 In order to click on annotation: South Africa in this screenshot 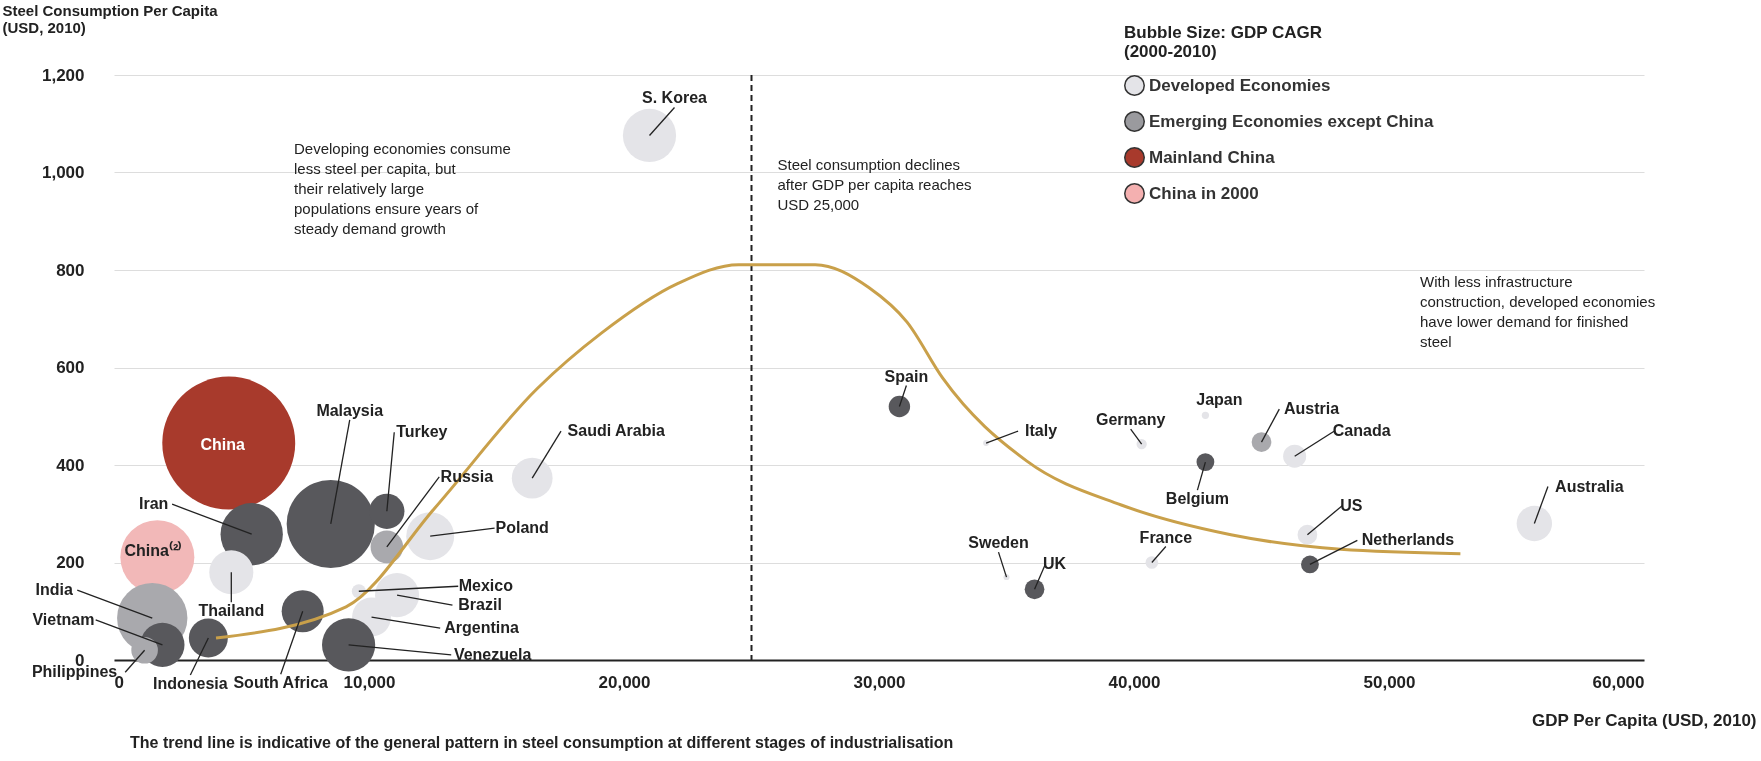, I will do `click(281, 683)`.